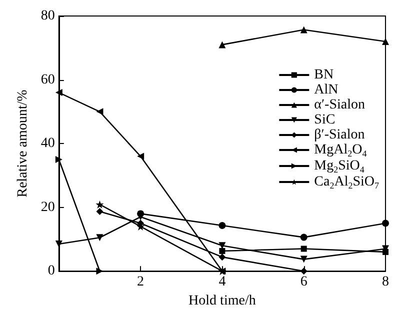  I want to click on legend-label: α′-Sialon, so click(340, 105).